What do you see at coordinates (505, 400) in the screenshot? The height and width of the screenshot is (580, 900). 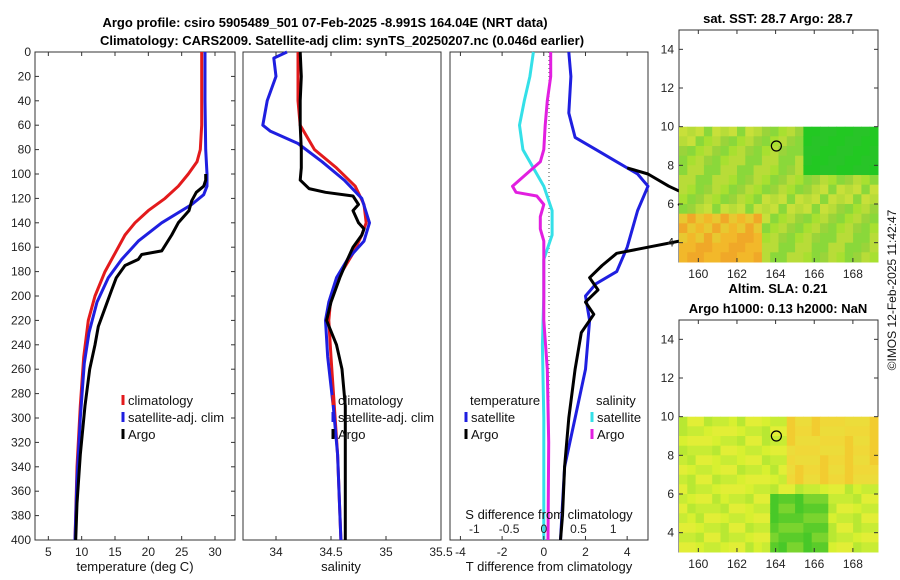 I see `legend-temperature-title: temperature` at bounding box center [505, 400].